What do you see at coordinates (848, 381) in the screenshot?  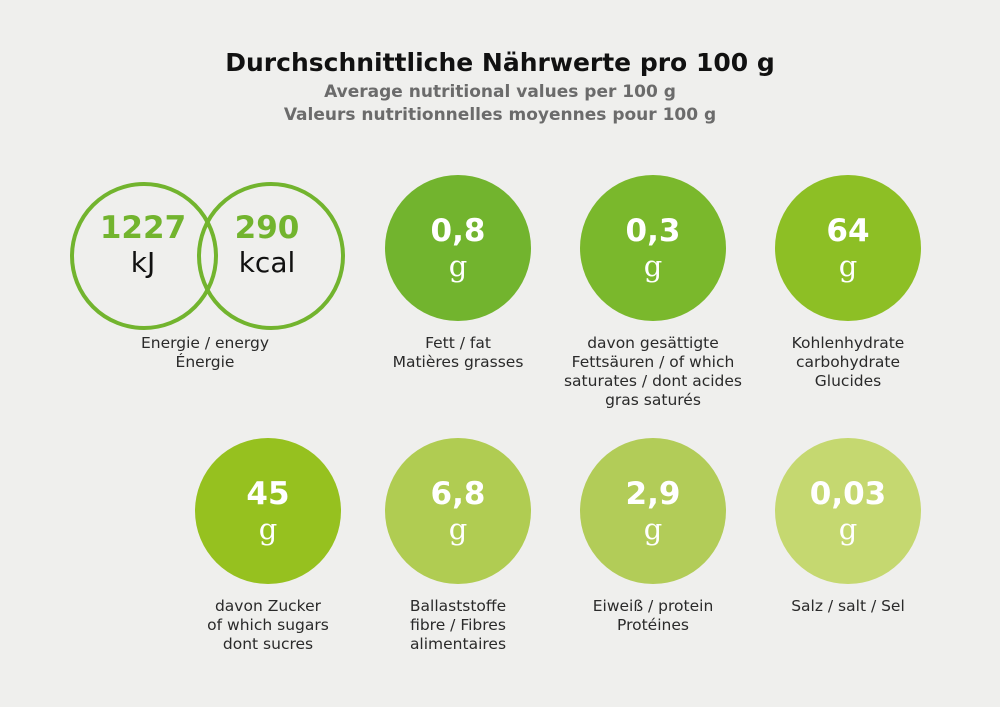 I see `label-line: Glucides` at bounding box center [848, 381].